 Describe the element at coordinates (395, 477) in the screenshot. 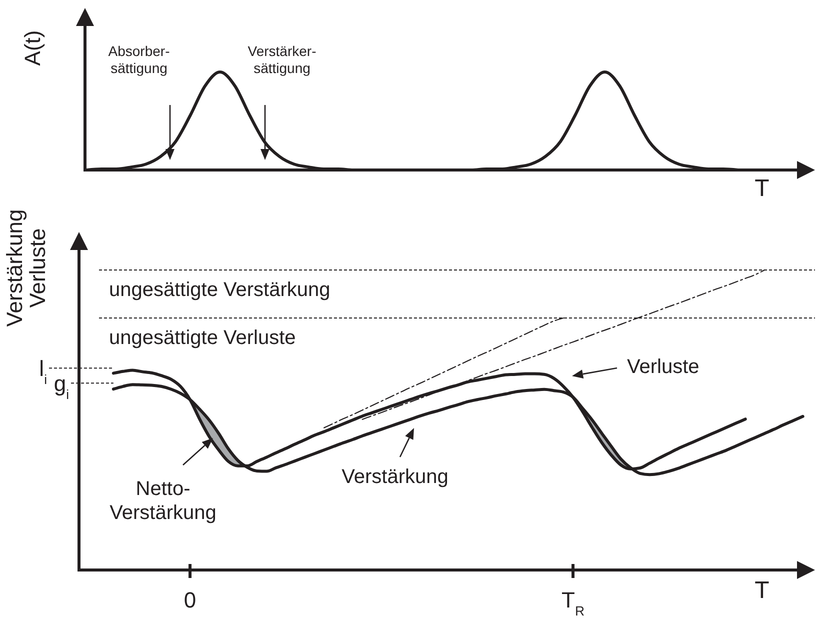

I see `series-label: Verstärkung` at that location.